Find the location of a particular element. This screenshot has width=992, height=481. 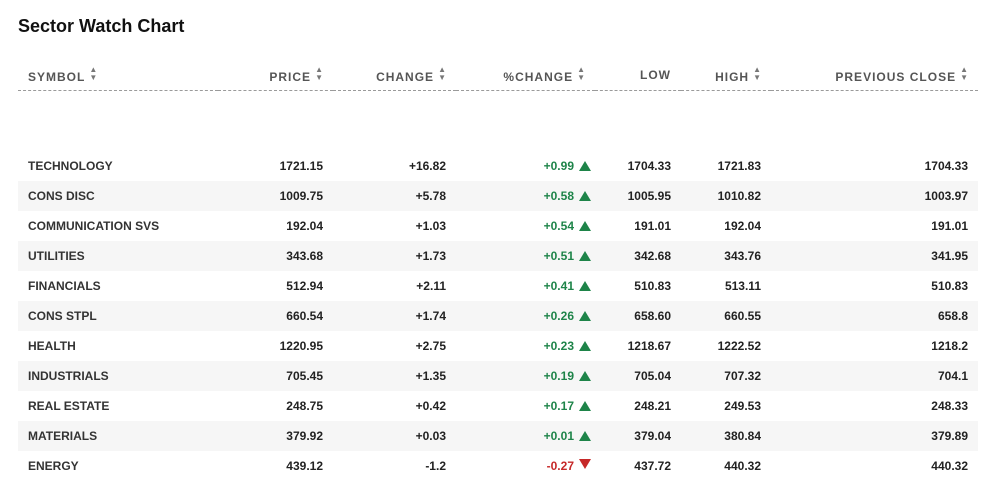

header-spacer is located at coordinates (498, 136).